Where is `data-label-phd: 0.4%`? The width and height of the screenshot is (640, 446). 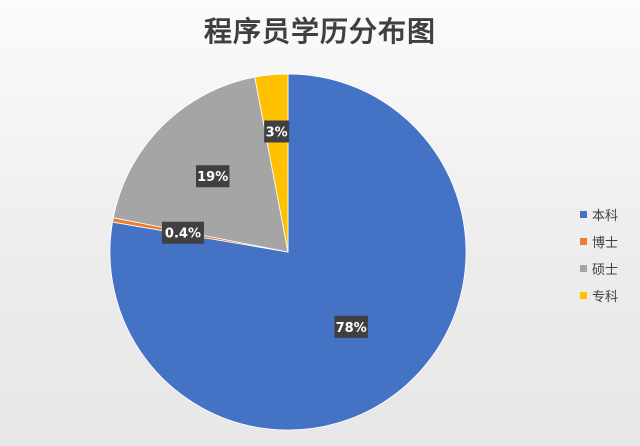 data-label-phd: 0.4% is located at coordinates (182, 232).